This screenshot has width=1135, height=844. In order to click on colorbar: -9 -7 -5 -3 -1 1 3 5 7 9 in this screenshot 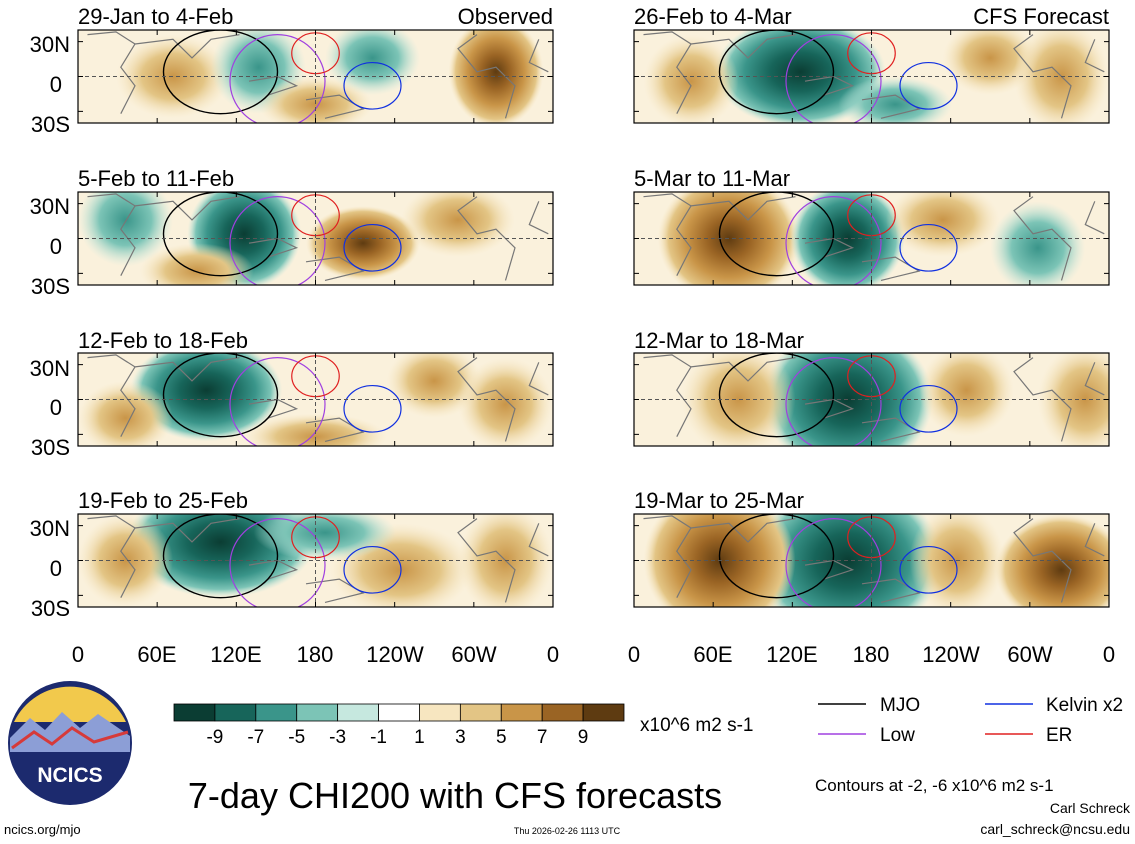, I will do `click(399, 725)`.